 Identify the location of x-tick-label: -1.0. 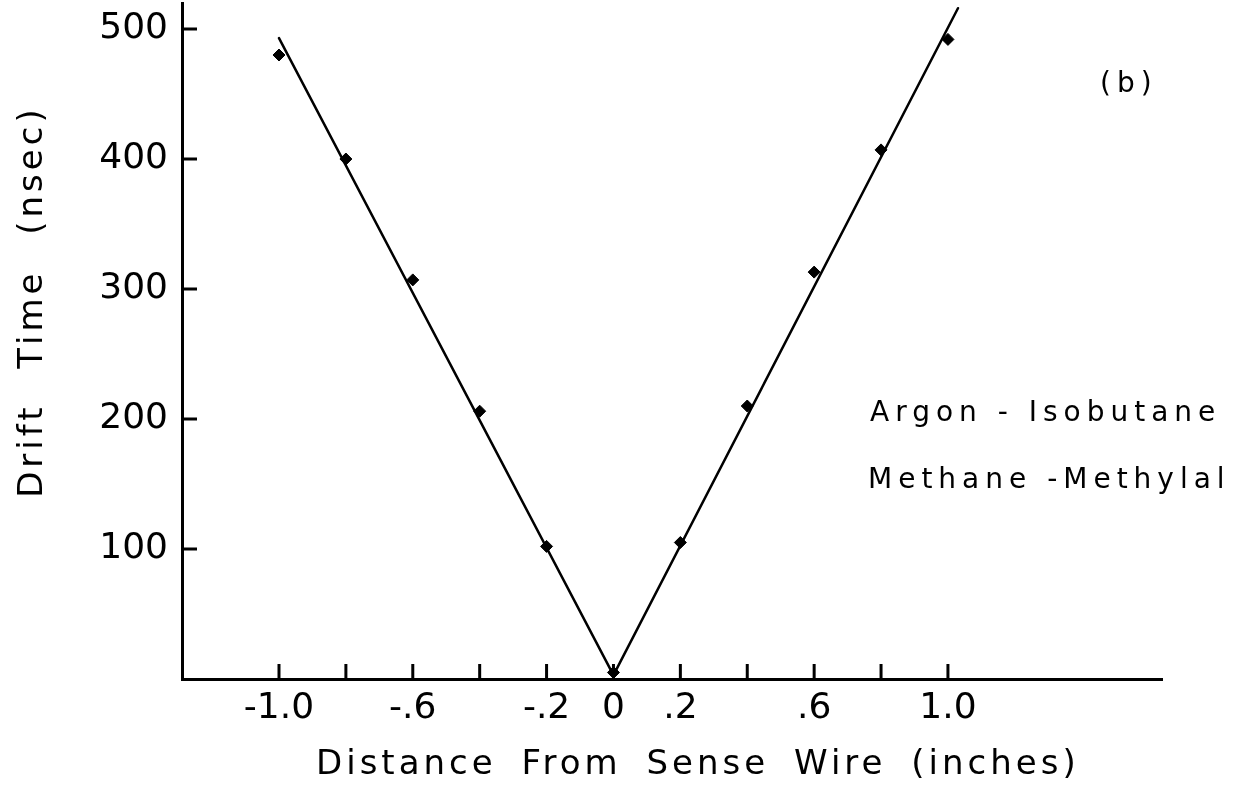
(279, 705).